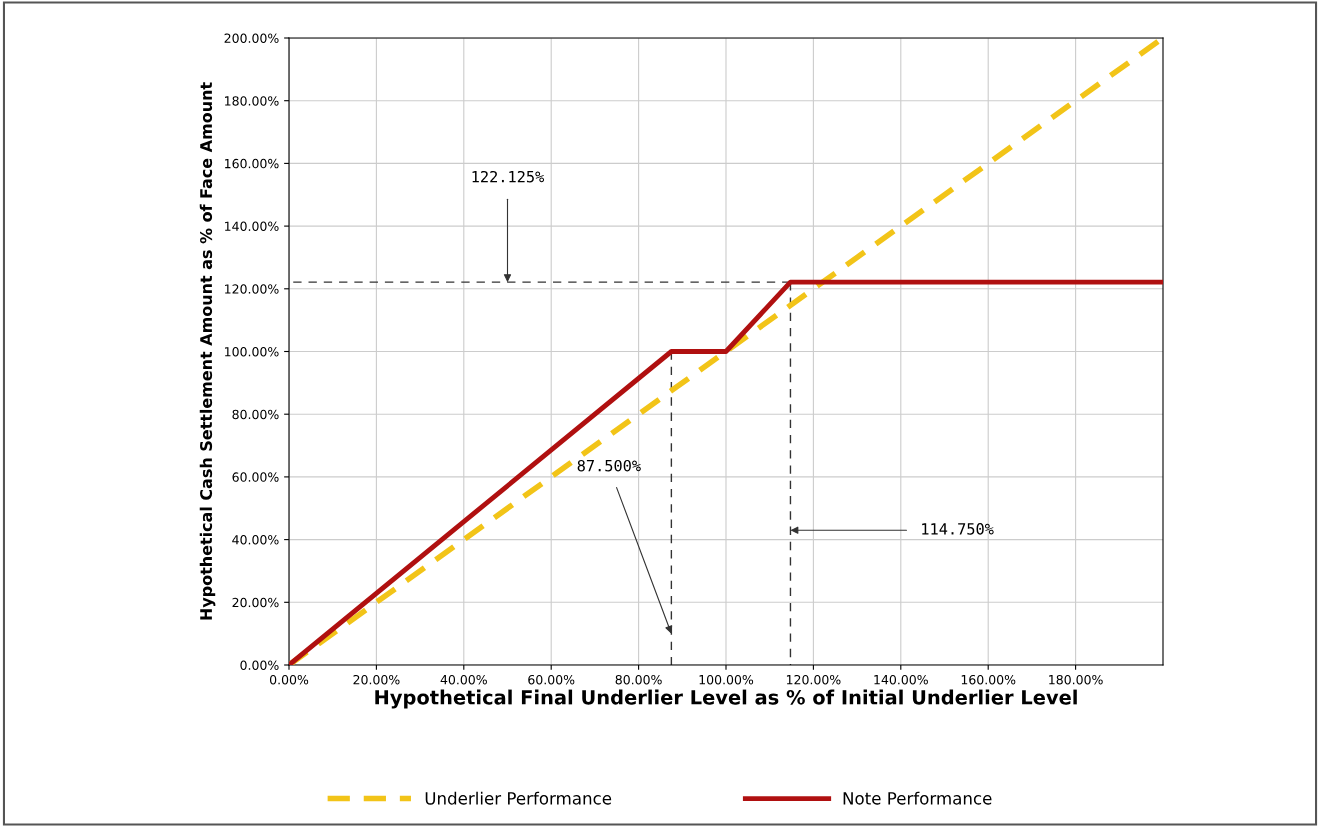 Image resolution: width=1320 pixels, height=827 pixels. Describe the element at coordinates (726, 679) in the screenshot. I see `x-tick-label: 100.00%` at that location.